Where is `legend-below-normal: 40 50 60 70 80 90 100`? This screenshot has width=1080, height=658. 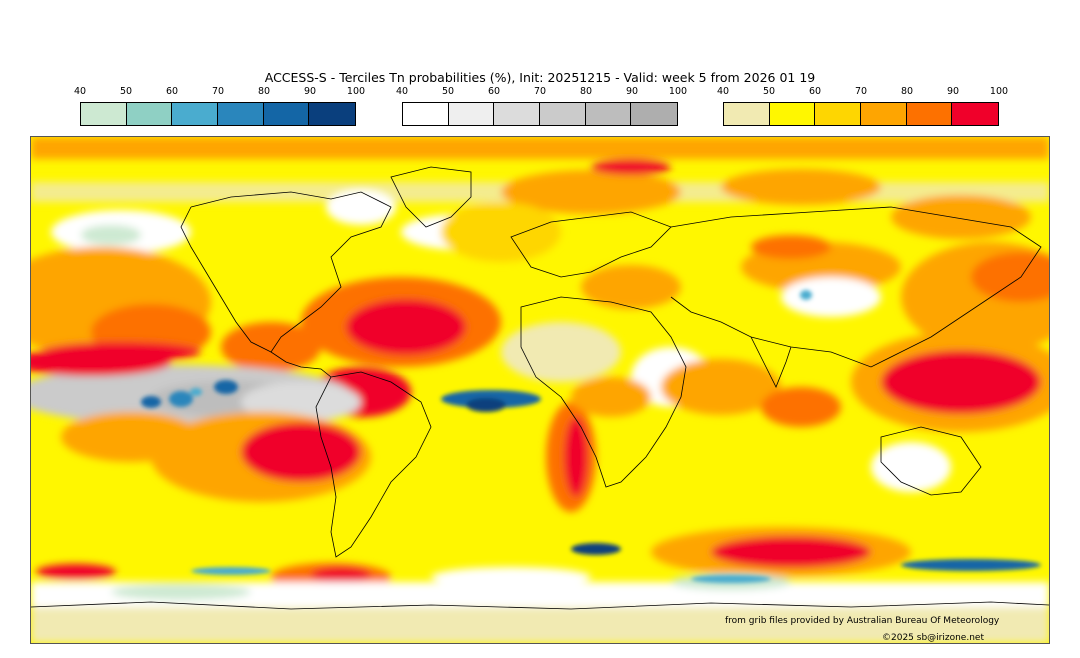
legend-below-normal: 40 50 60 70 80 90 100 is located at coordinates (219, 107).